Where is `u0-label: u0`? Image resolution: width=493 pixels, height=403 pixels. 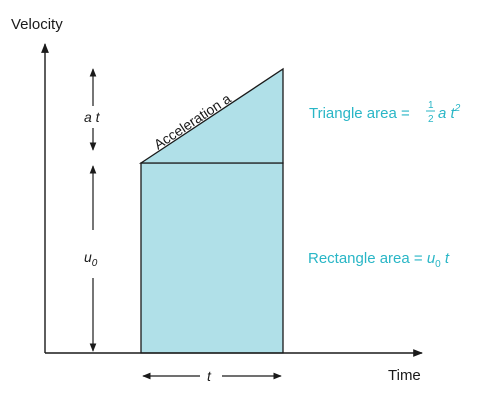
u0-label: u0 is located at coordinates (91, 259).